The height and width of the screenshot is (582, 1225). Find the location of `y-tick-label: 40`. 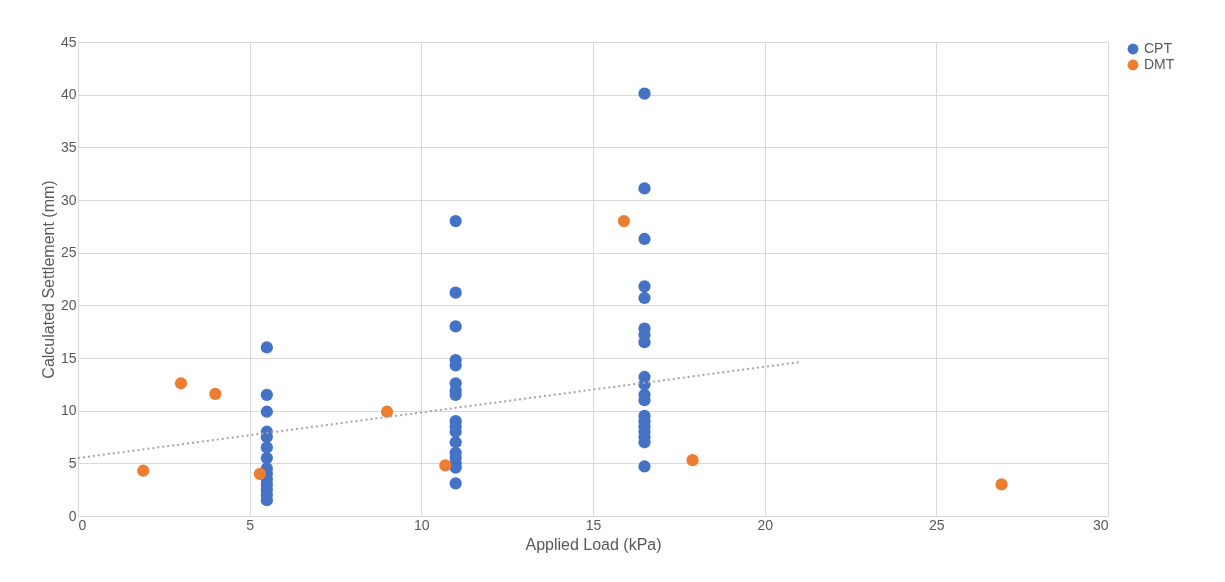

y-tick-label: 40 is located at coordinates (68, 94).